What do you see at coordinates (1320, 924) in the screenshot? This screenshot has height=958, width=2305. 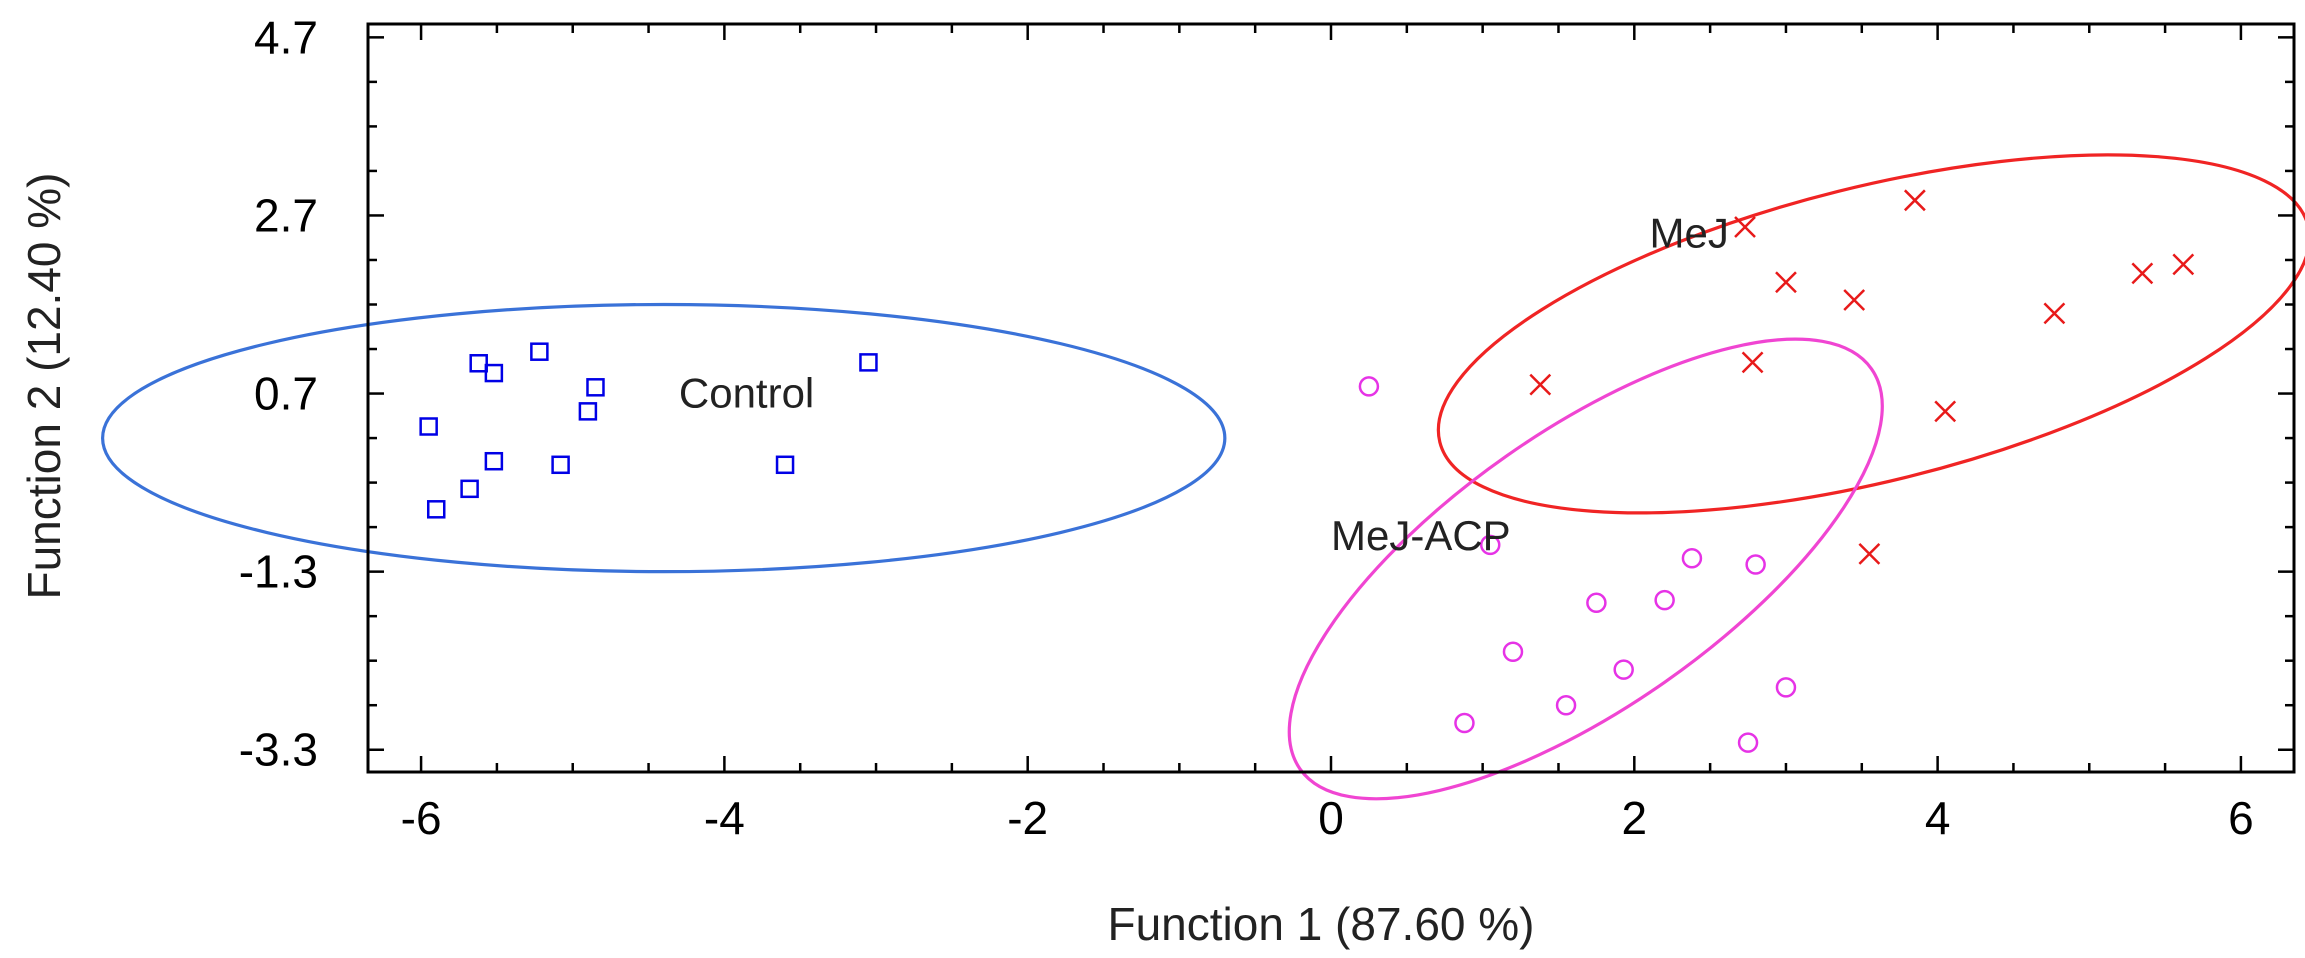 I see `x-axis-title: Function 1 (87.60 %)` at bounding box center [1320, 924].